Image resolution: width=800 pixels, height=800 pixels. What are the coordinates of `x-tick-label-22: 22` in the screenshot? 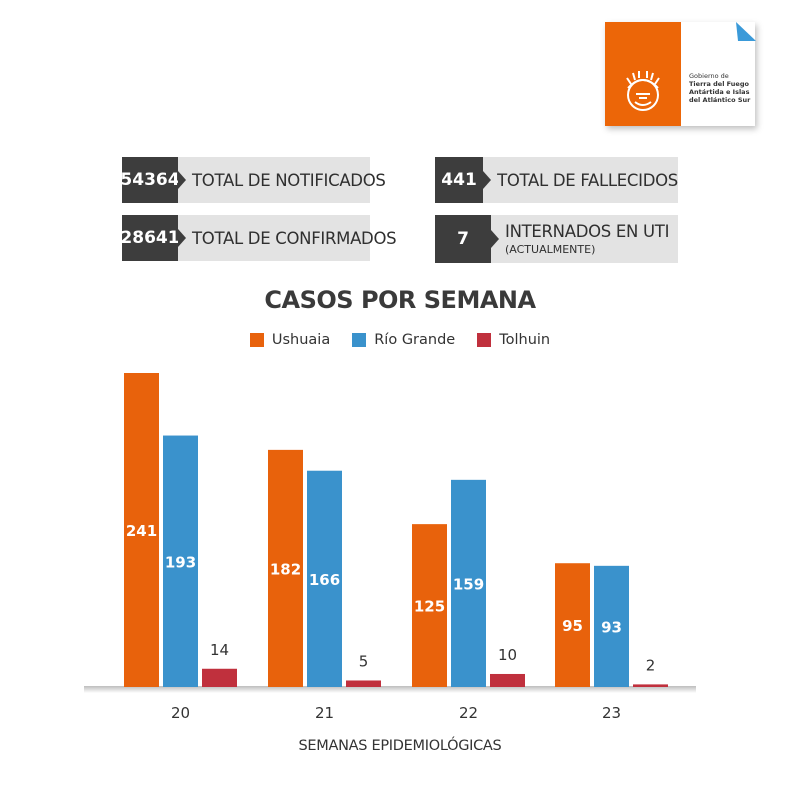 It's located at (468, 713).